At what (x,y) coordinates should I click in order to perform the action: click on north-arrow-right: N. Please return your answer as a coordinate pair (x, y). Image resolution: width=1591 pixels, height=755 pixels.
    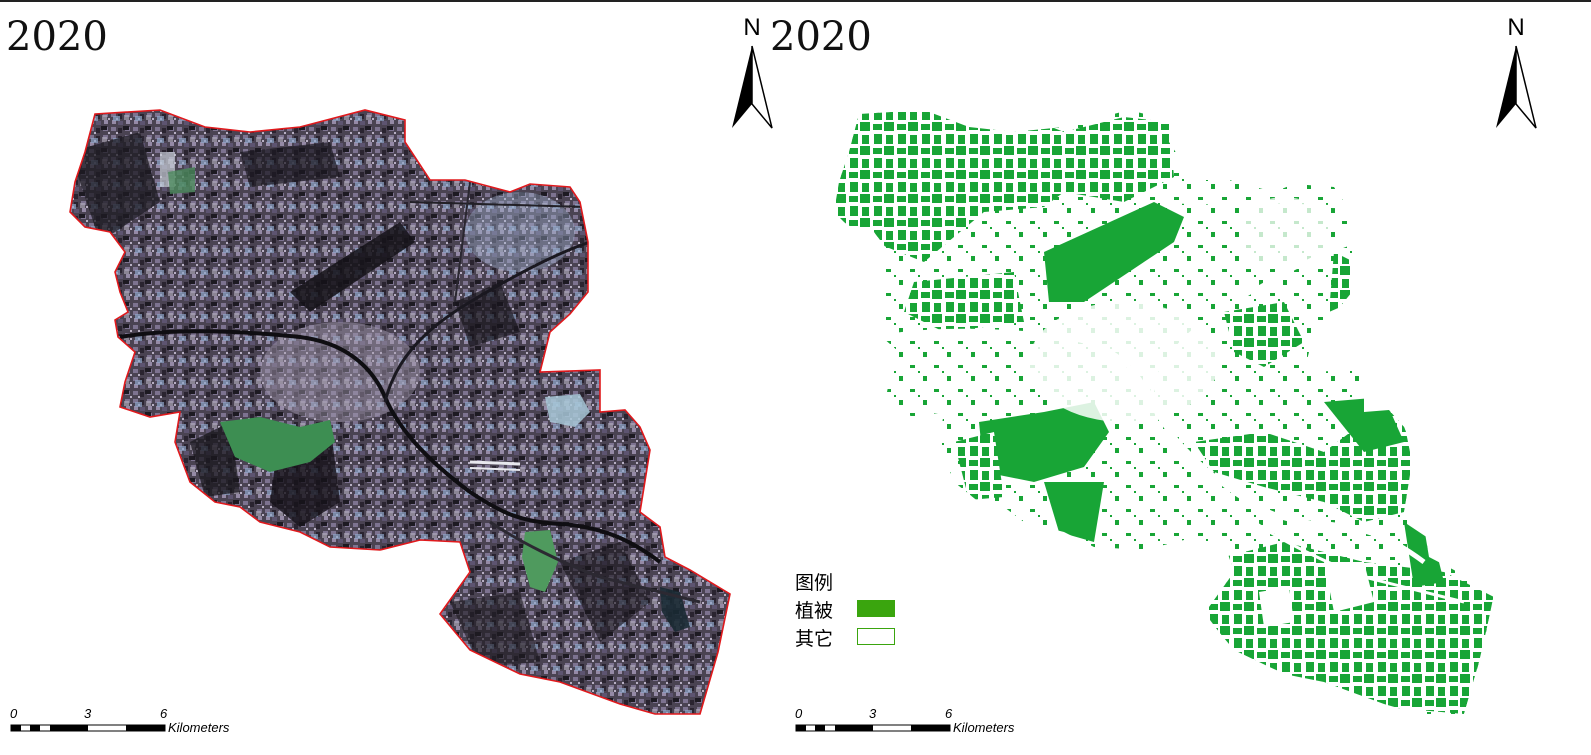
    Looking at the image, I should click on (1516, 71).